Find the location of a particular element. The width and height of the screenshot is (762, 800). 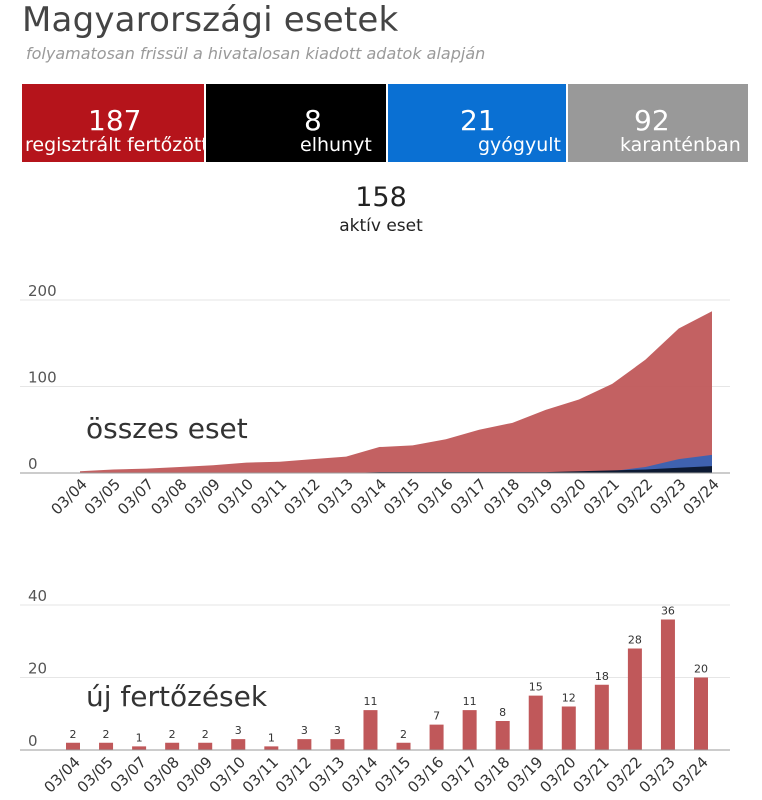

area-x-tick: 03/12 is located at coordinates (301, 496).